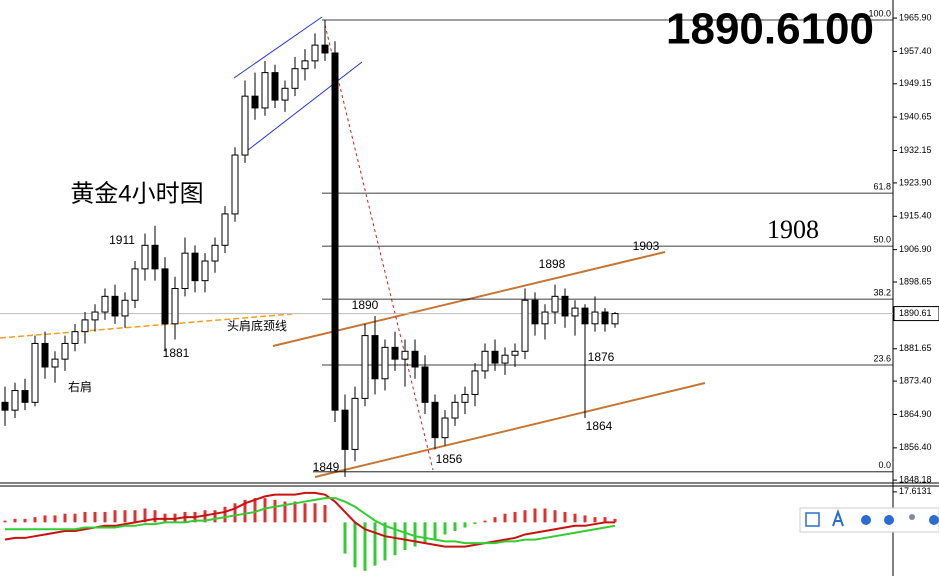 This screenshot has width=939, height=576. I want to click on annotation: 1903, so click(646, 246).